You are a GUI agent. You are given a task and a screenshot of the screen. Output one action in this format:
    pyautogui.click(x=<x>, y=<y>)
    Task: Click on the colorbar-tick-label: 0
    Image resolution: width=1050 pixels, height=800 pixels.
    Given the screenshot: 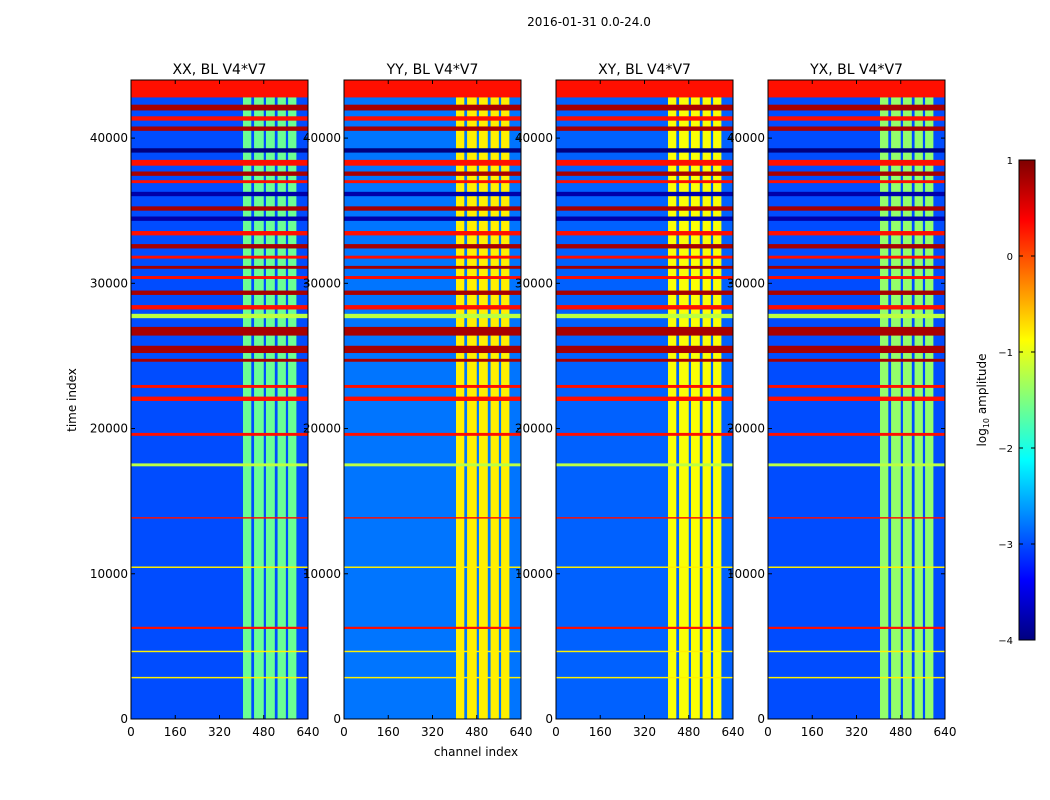 What is the action you would take?
    pyautogui.click(x=1010, y=257)
    